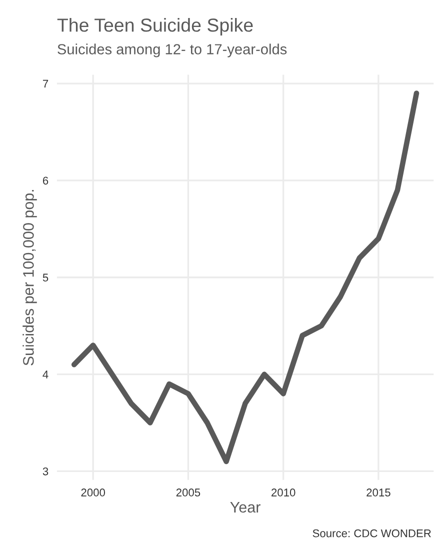 This screenshot has height=546, width=438. I want to click on chart-title: The Teen Suicide Spike, so click(155, 27).